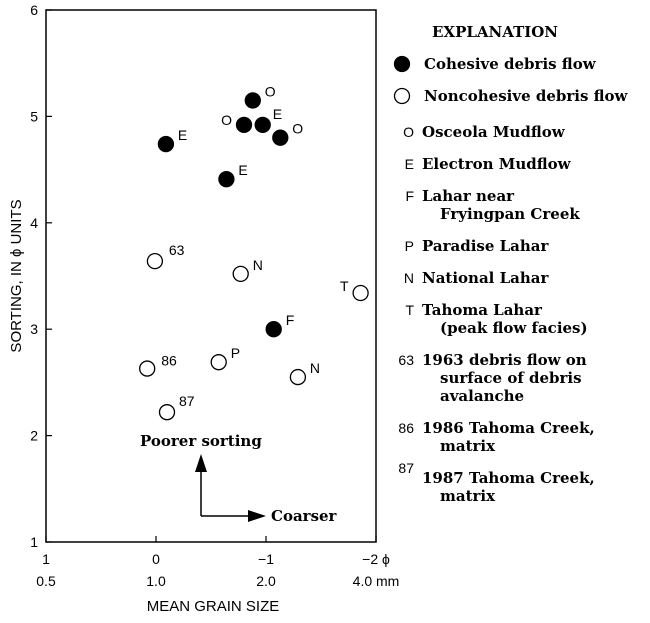 The width and height of the screenshot is (650, 623). What do you see at coordinates (482, 310) in the screenshot?
I see `legend-code-description: Tahoma Lahar` at bounding box center [482, 310].